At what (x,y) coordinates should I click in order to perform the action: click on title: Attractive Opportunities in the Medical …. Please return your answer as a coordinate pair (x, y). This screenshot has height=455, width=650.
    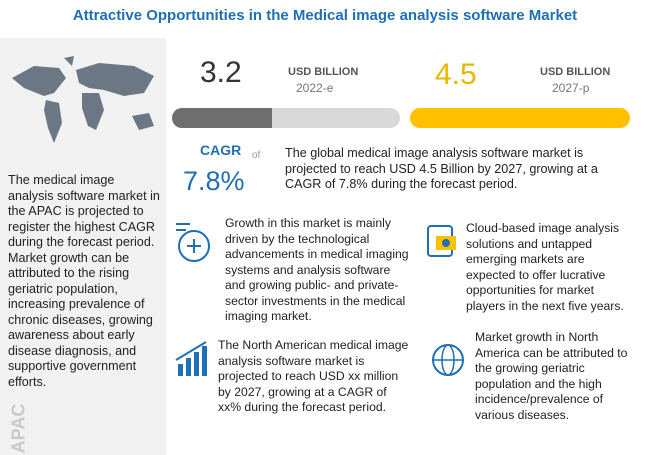
    Looking at the image, I should click on (325, 15).